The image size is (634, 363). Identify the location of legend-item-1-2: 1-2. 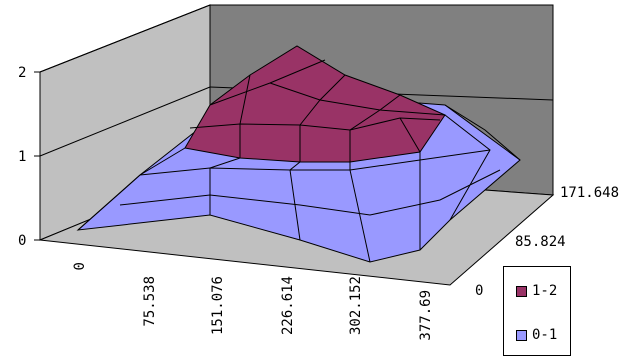
(536, 291).